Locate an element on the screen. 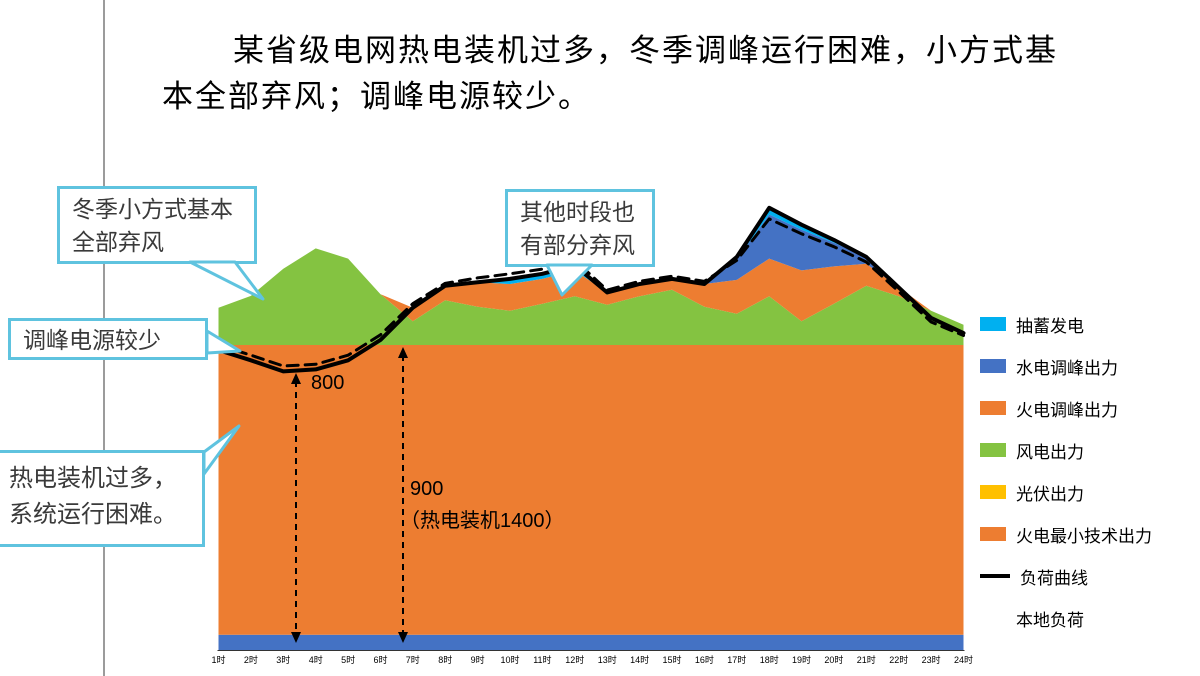 Image resolution: width=1200 pixels, height=676 pixels. x-axis-label: 10时 is located at coordinates (509, 659).